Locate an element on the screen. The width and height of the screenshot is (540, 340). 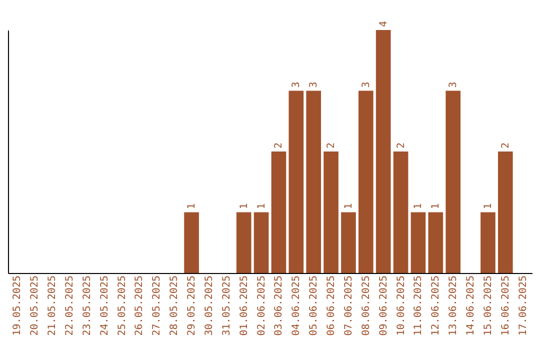
x-tick-label: 30.05.2025 is located at coordinates (209, 306).